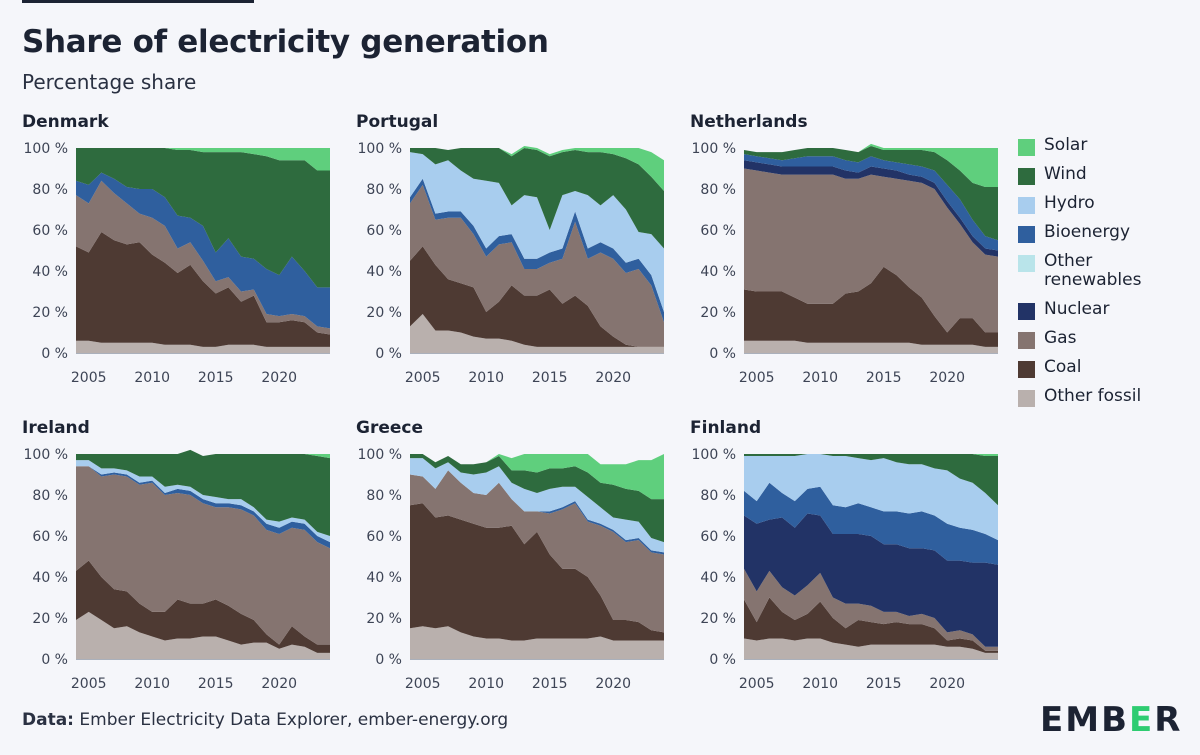 The height and width of the screenshot is (755, 1200). I want to click on area-denmark-bioenergy, so click(203, 250).